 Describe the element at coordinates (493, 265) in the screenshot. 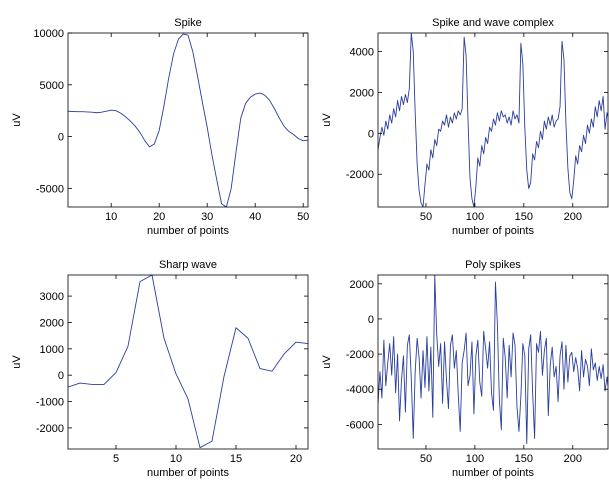

I see `chart-title: Poly spikes` at that location.